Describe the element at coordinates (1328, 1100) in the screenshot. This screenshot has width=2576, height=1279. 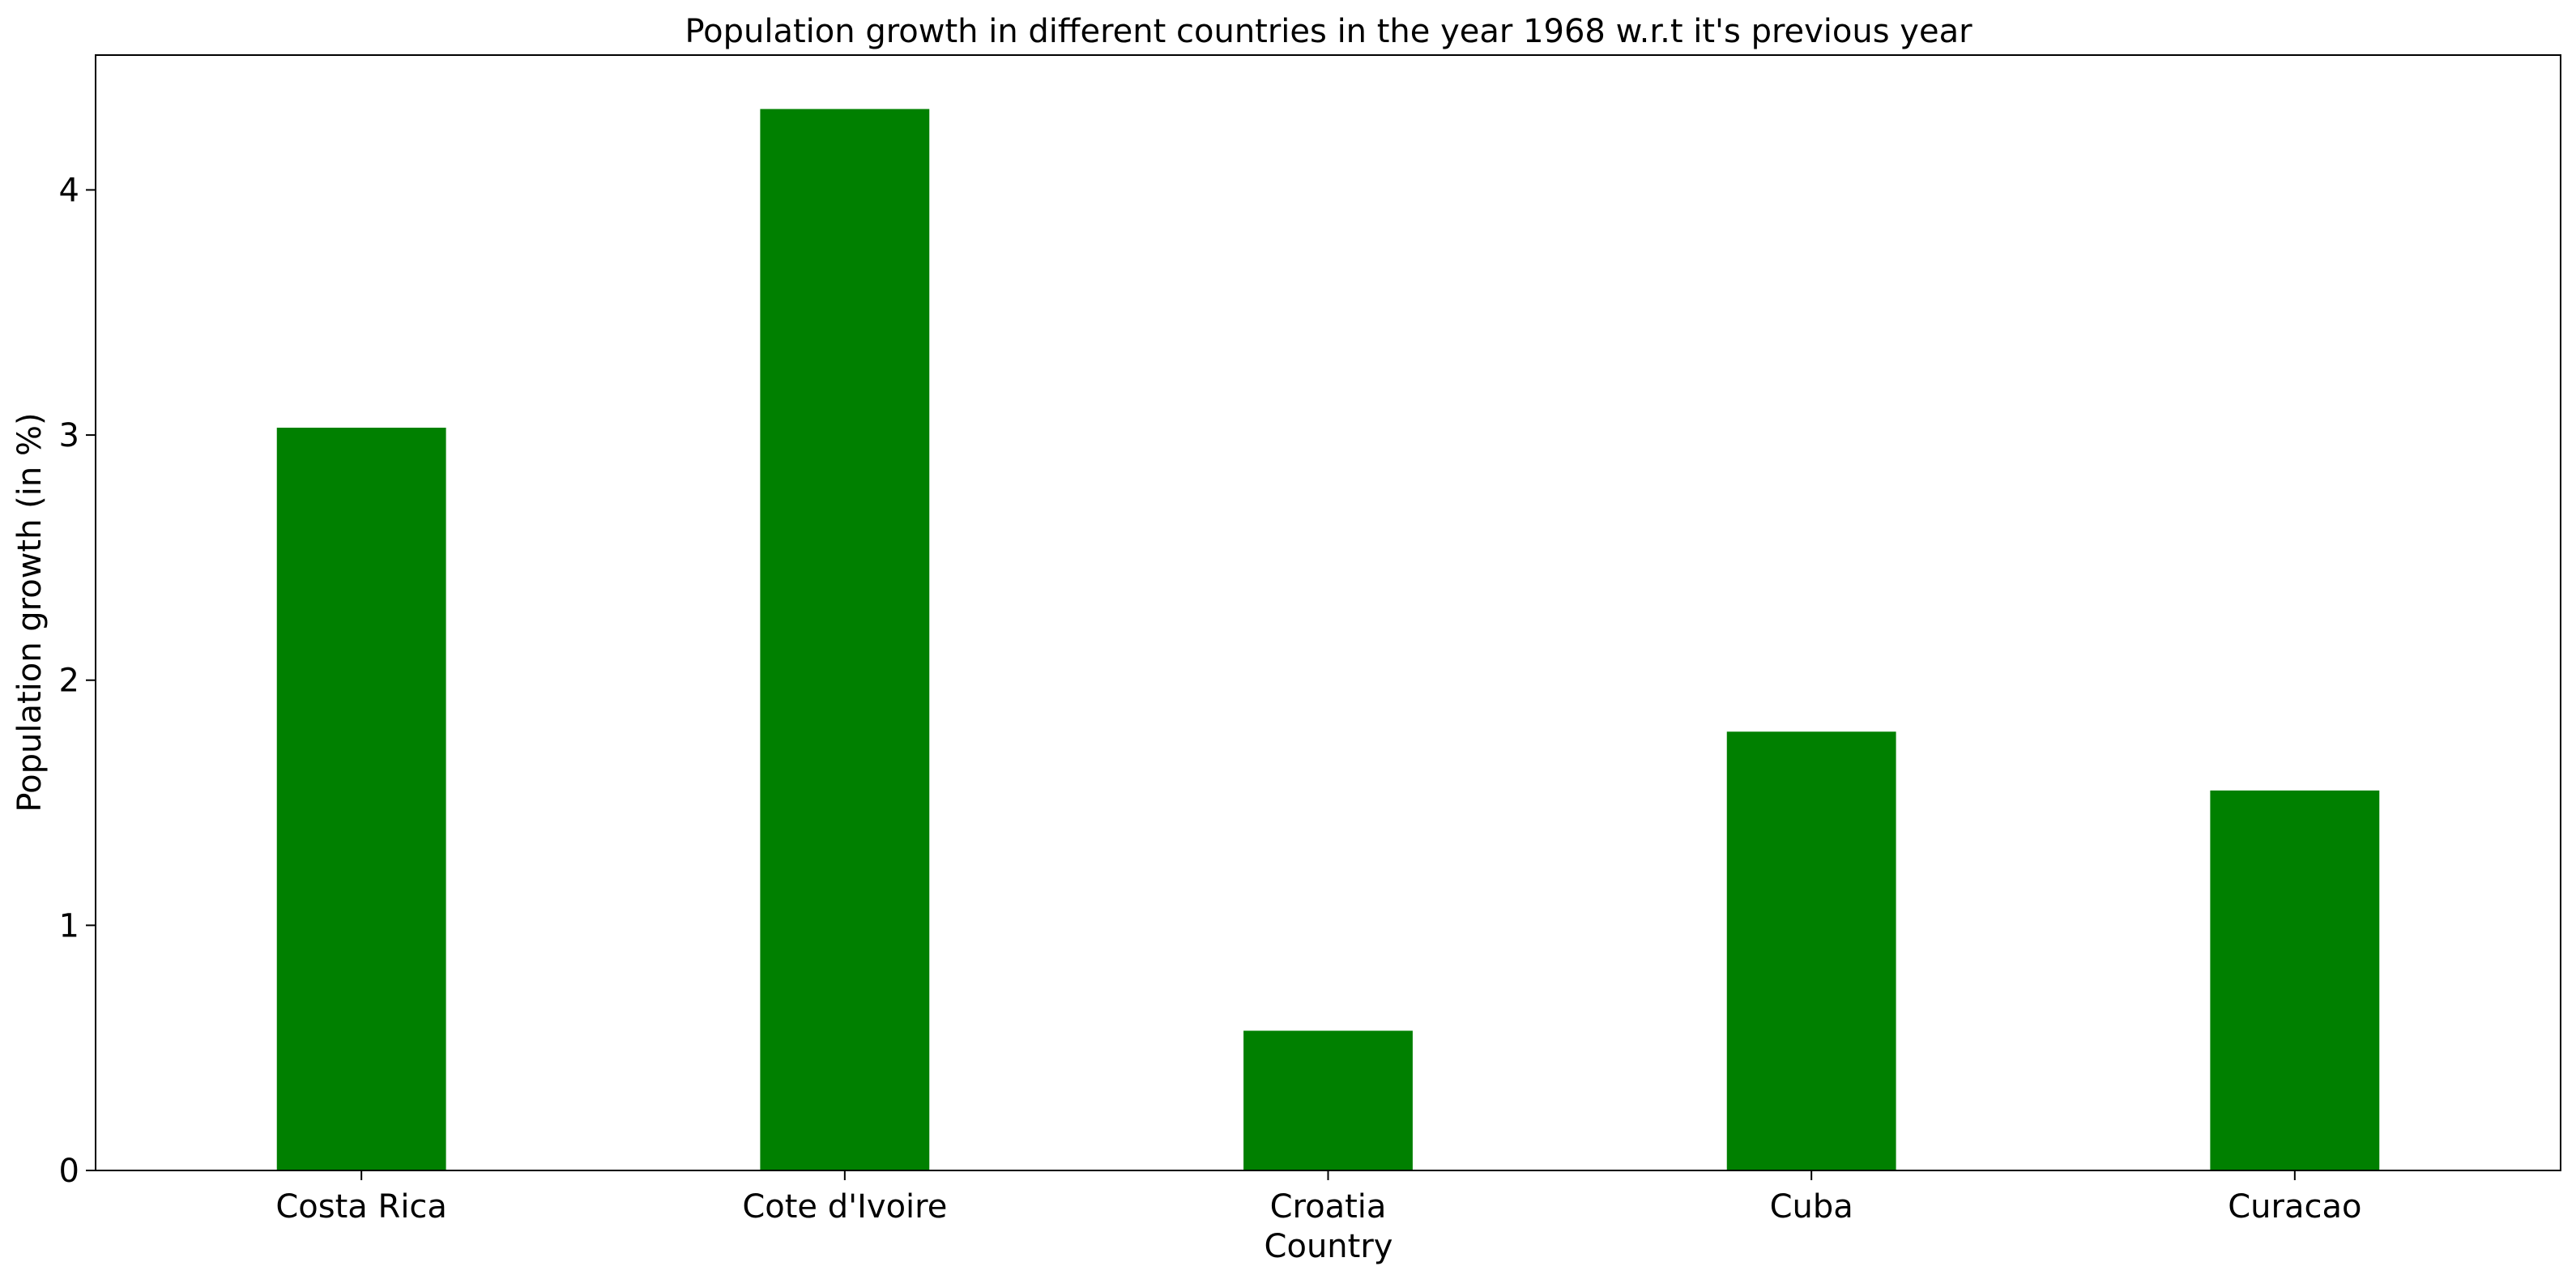
I see `bar-croatia` at that location.